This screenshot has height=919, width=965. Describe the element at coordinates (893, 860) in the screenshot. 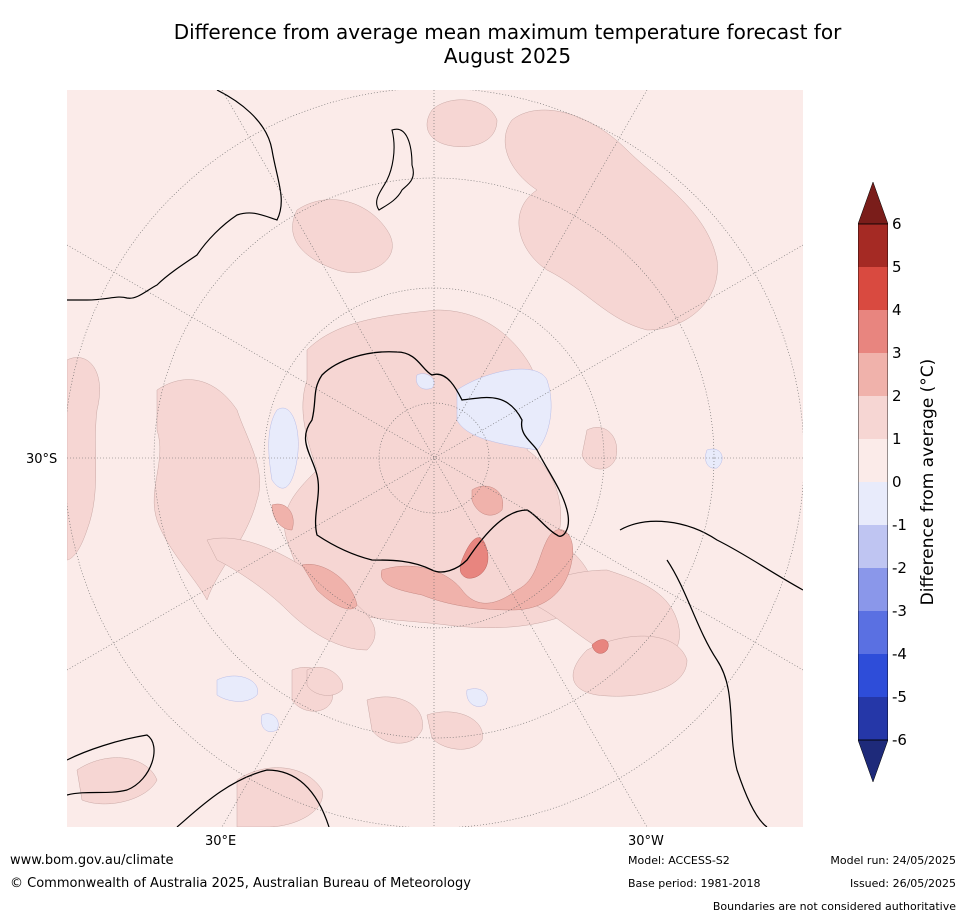

I see `footer-model-run: Model run: 24/05/2025` at that location.